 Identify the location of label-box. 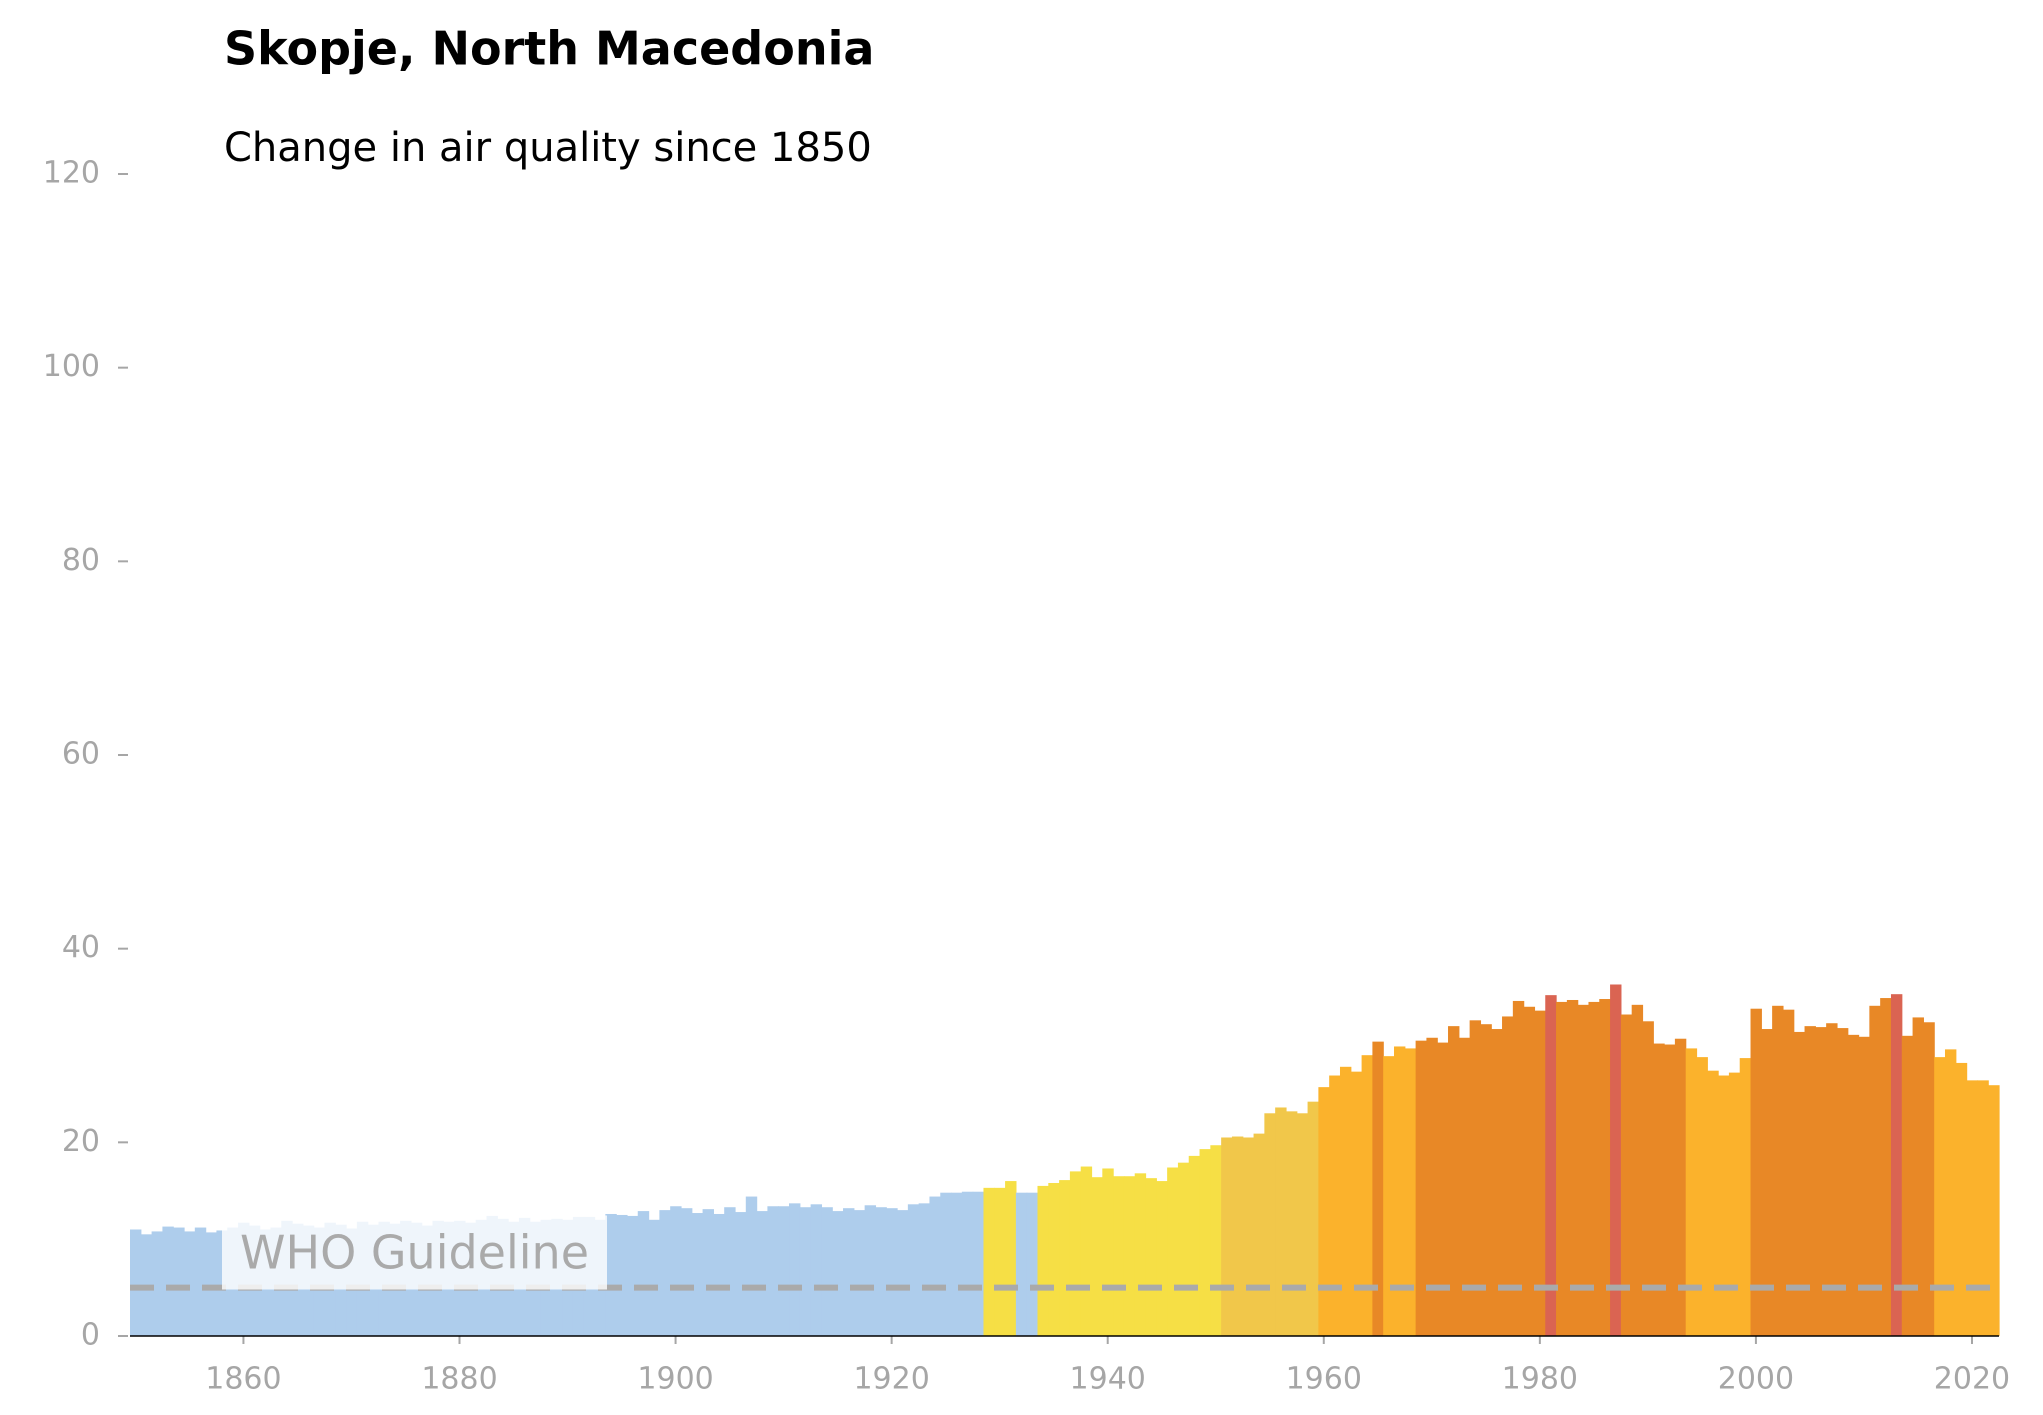
(414, 1252).